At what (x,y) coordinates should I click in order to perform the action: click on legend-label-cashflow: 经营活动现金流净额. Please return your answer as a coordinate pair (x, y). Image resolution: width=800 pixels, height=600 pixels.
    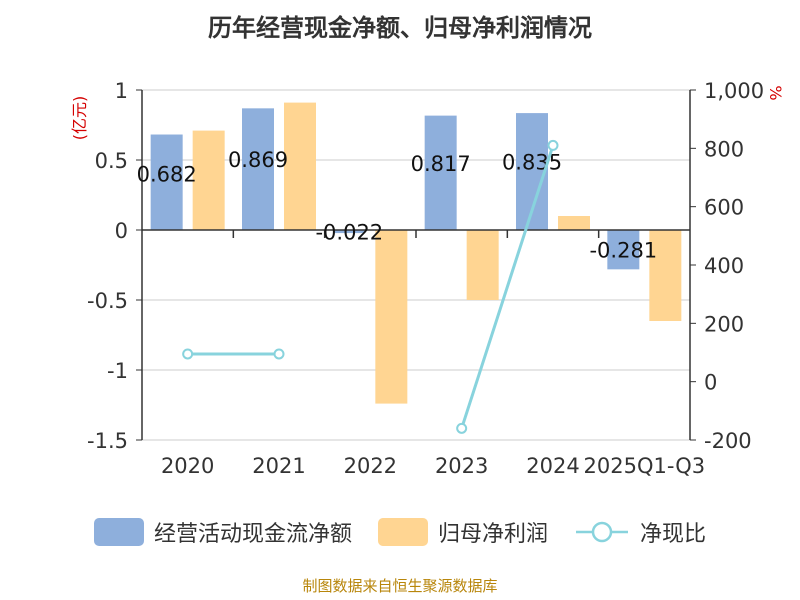
    Looking at the image, I should click on (252, 534).